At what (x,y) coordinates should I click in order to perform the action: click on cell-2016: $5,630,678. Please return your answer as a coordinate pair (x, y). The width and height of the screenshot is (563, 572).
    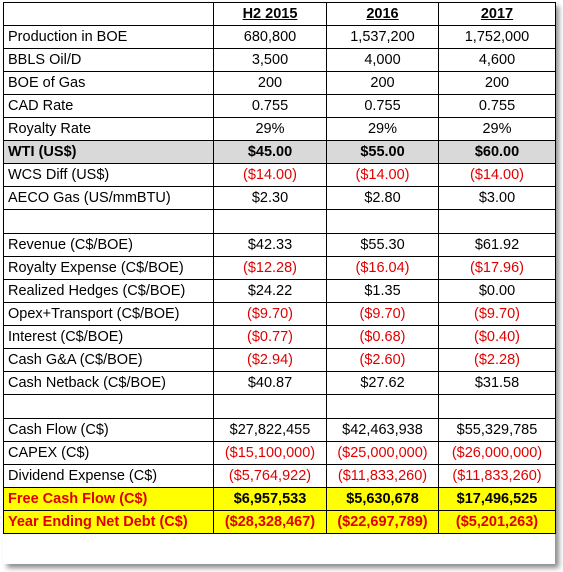
    Looking at the image, I should click on (382, 499).